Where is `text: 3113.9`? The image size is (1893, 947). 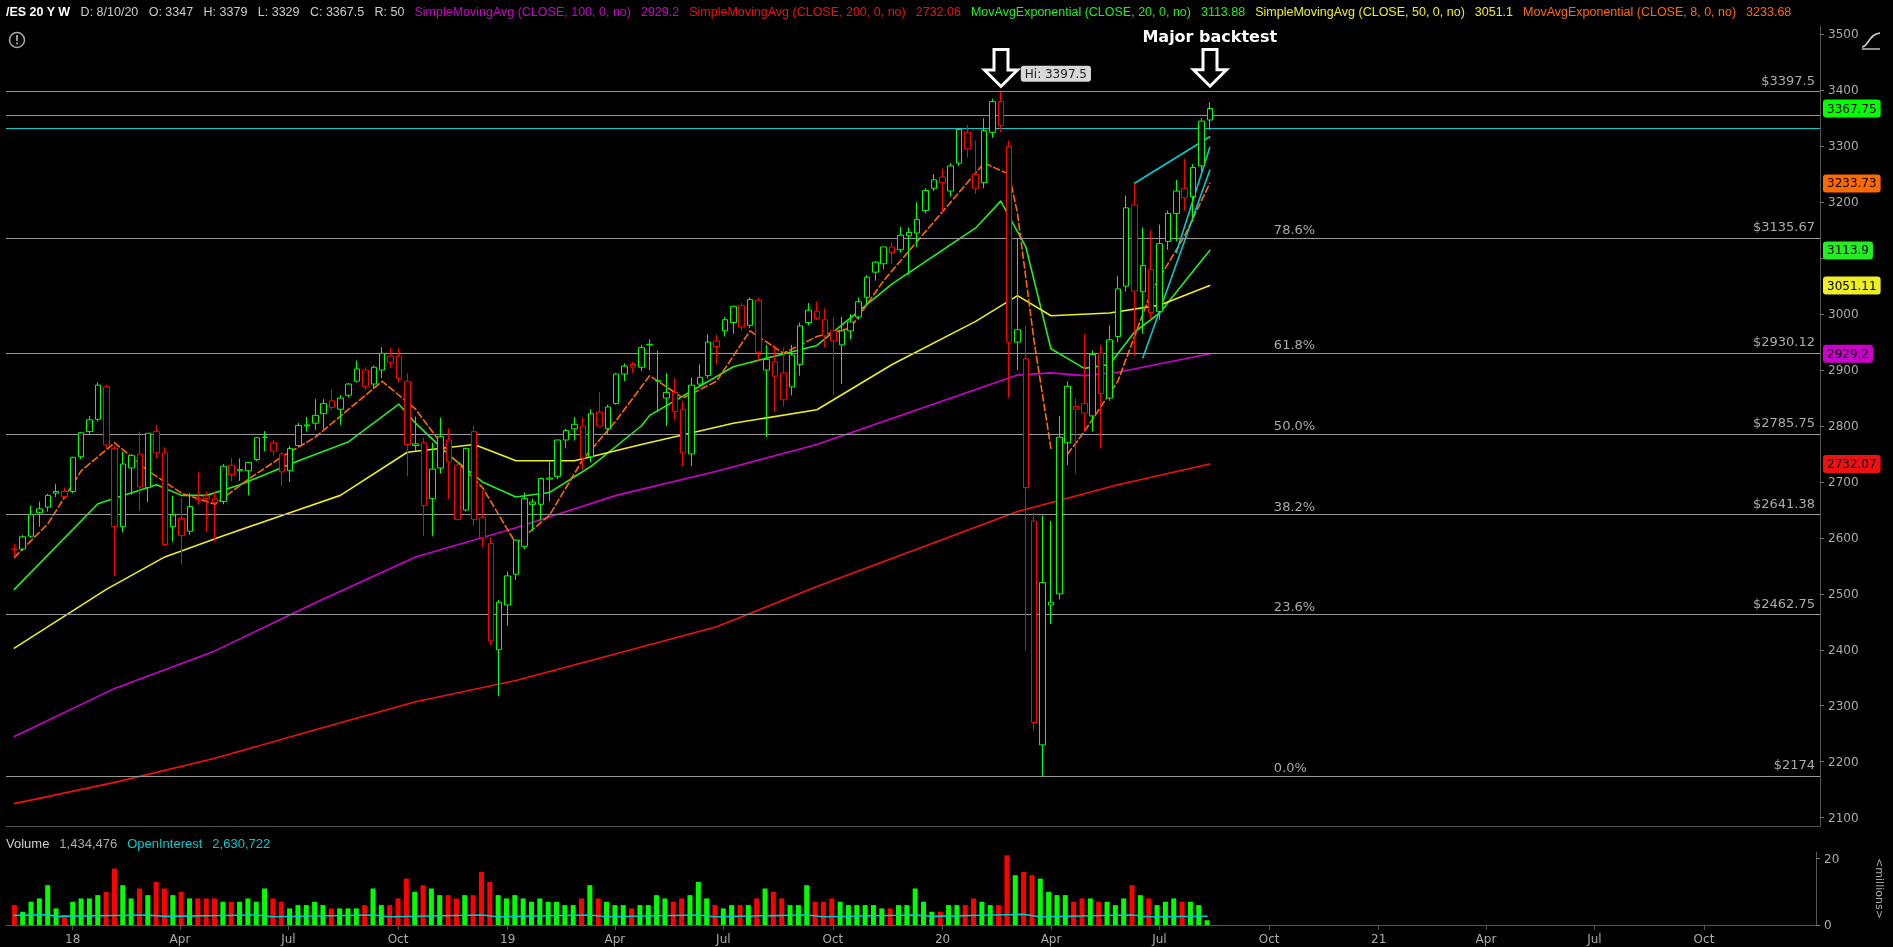
text: 3113.9 is located at coordinates (1848, 250).